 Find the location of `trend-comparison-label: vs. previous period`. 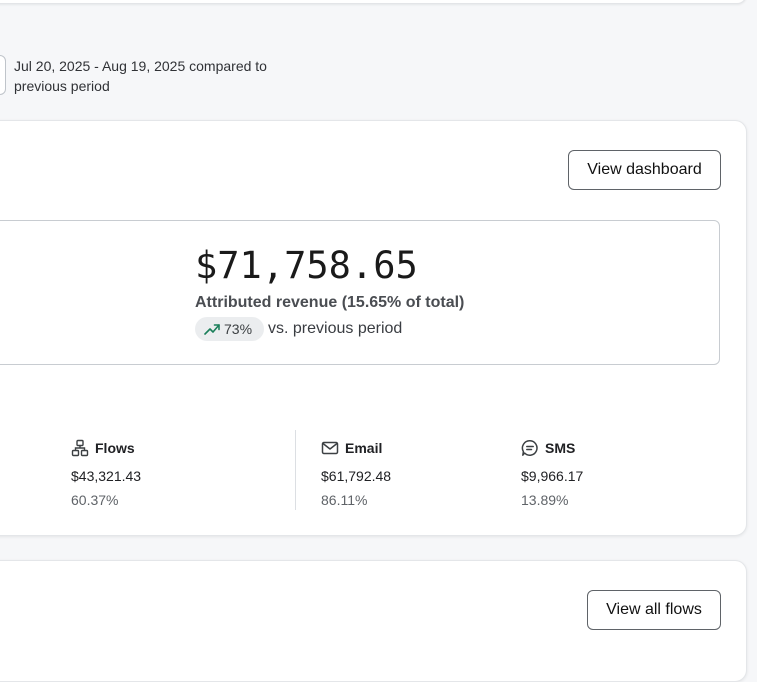

trend-comparison-label: vs. previous period is located at coordinates (335, 328).